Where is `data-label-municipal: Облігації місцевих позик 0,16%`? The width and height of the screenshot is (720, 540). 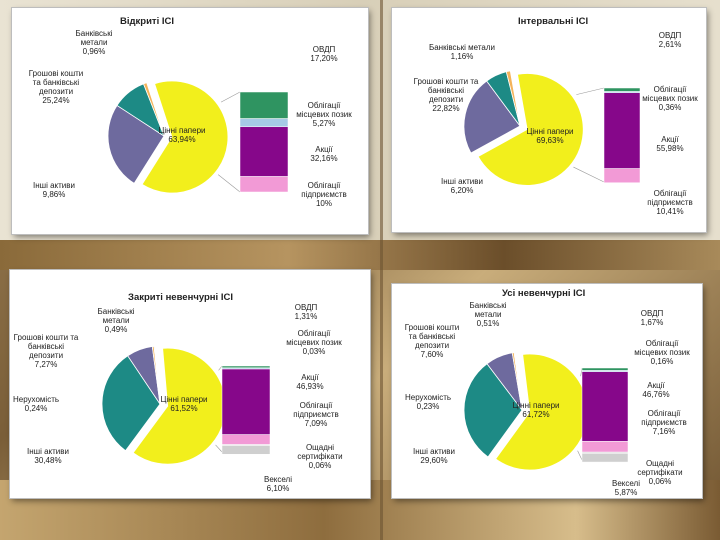 data-label-municipal: Облігації місцевих позик 0,16% is located at coordinates (662, 352).